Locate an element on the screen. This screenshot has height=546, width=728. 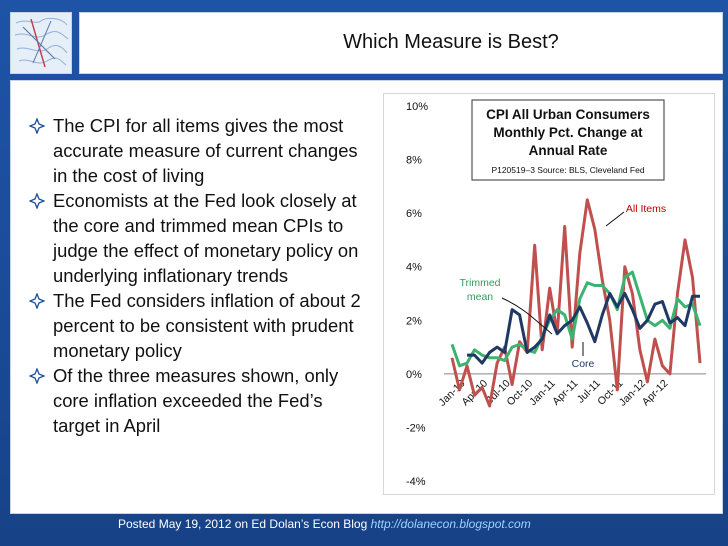
chart-title-box is located at coordinates (568, 140).